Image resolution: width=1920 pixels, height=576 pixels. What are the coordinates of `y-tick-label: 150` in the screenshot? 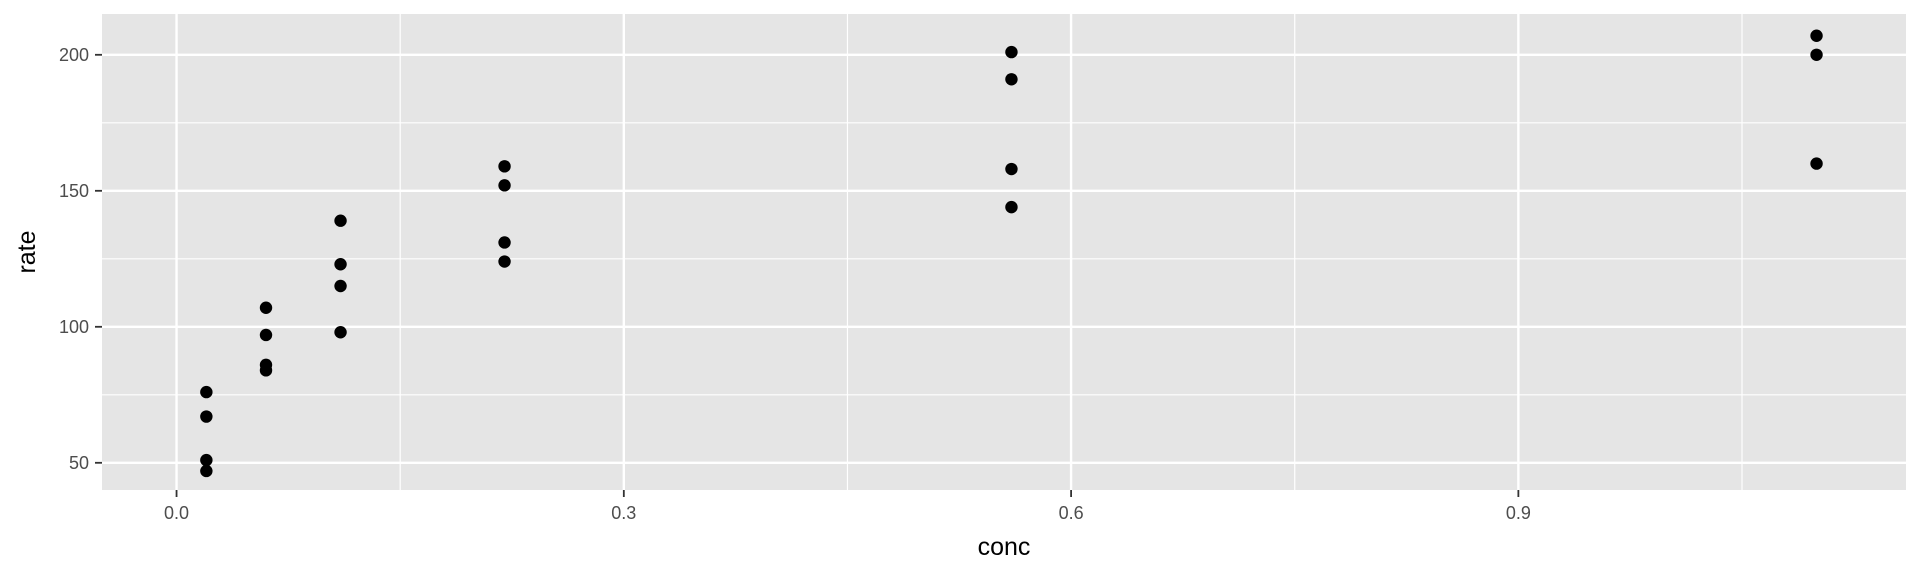 It's located at (74, 191).